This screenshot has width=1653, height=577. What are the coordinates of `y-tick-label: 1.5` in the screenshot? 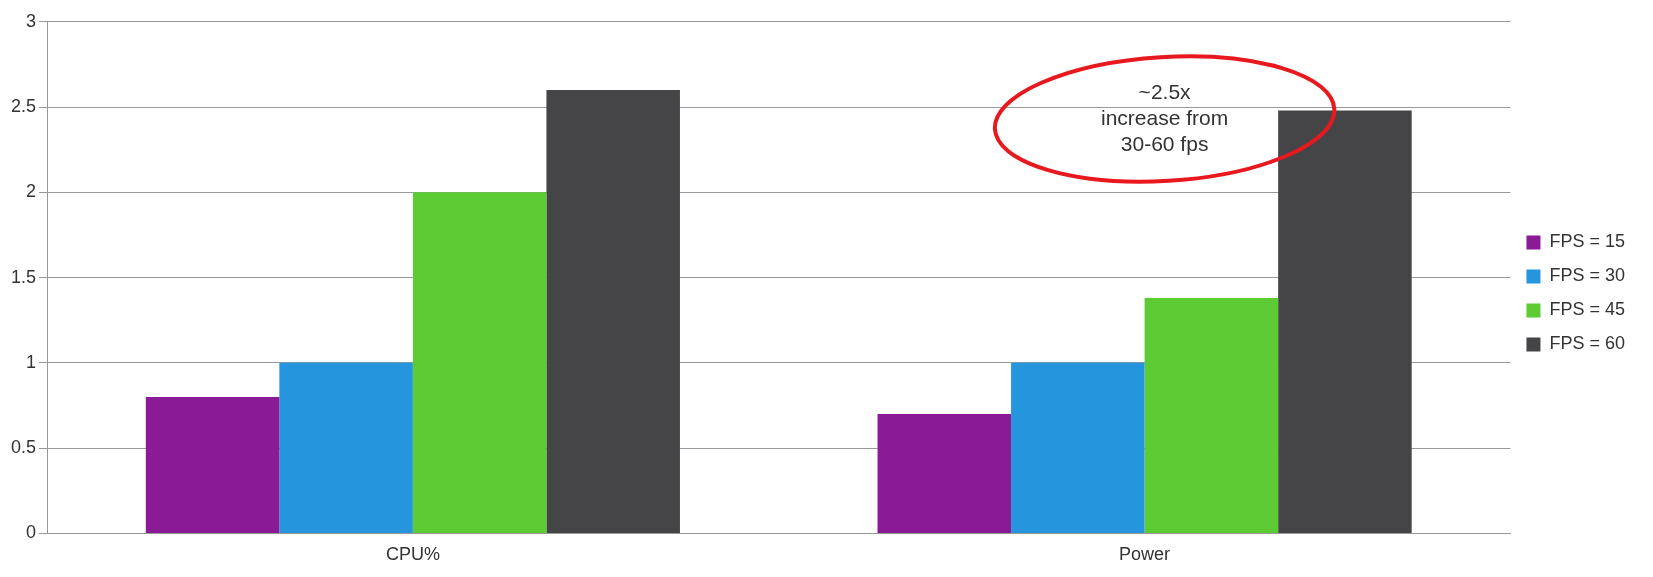 It's located at (23, 276).